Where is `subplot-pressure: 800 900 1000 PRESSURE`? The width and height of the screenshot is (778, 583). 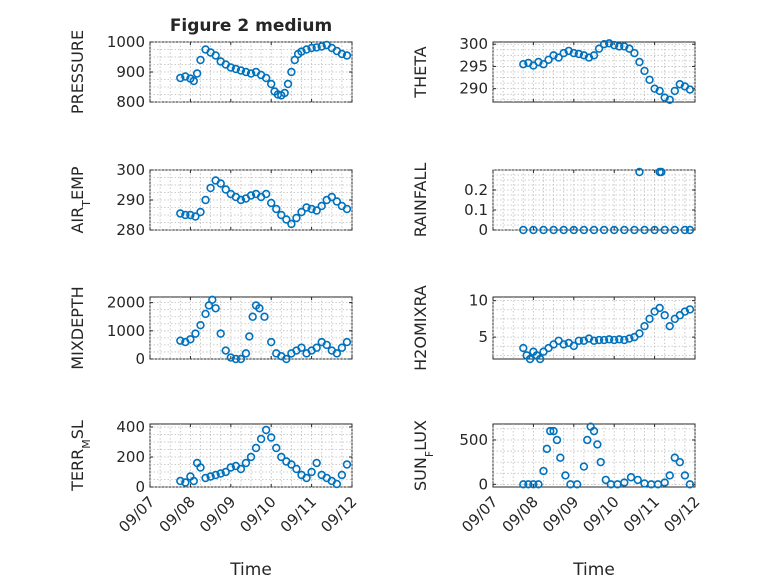 subplot-pressure: 800 900 1000 PRESSURE is located at coordinates (210, 72).